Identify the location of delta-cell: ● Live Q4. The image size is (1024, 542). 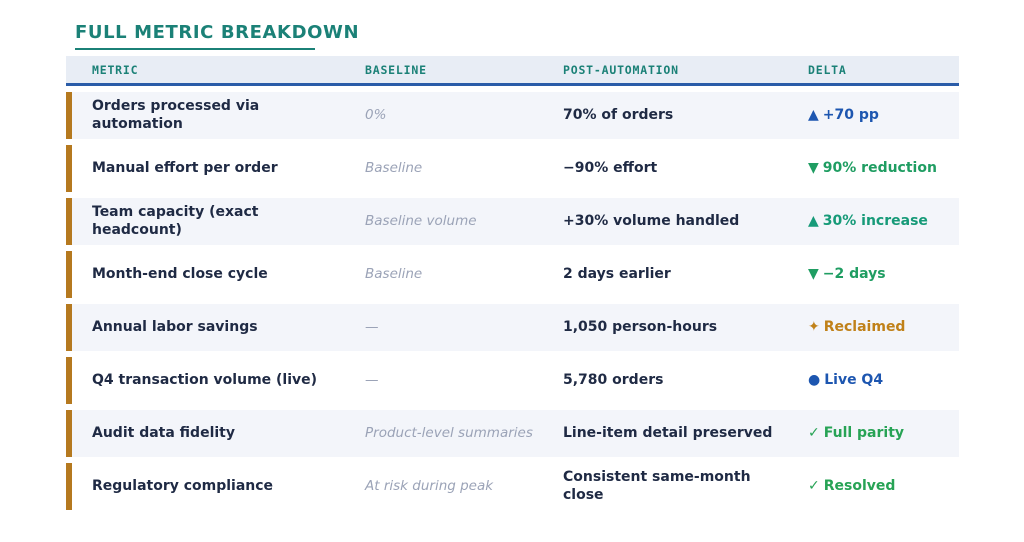
(883, 381).